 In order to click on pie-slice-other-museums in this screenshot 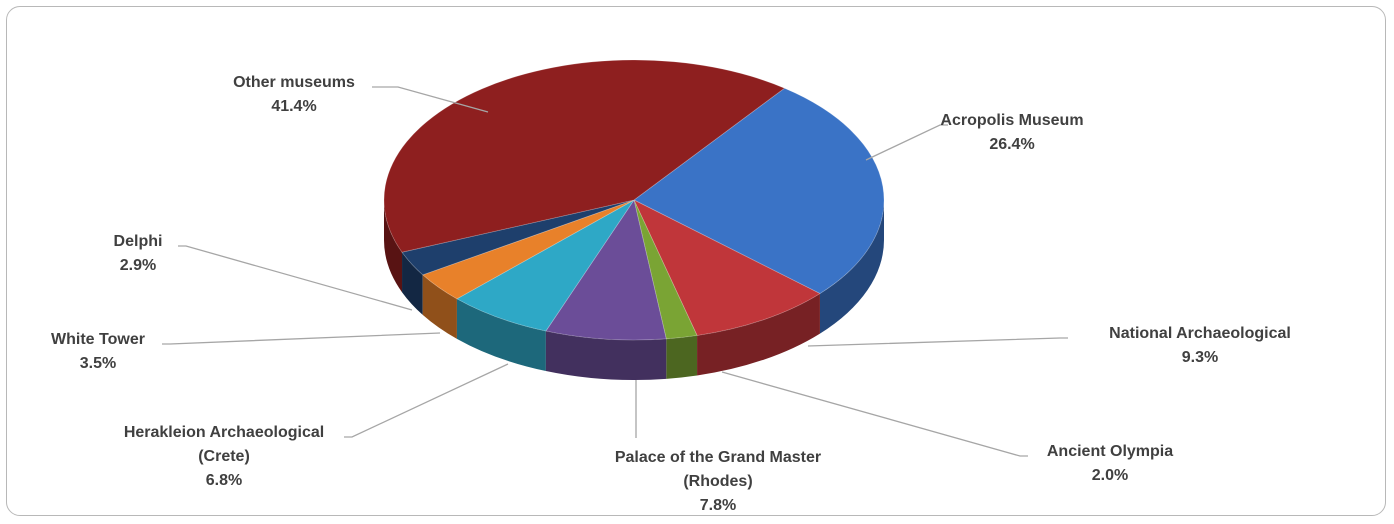, I will do `click(584, 156)`.